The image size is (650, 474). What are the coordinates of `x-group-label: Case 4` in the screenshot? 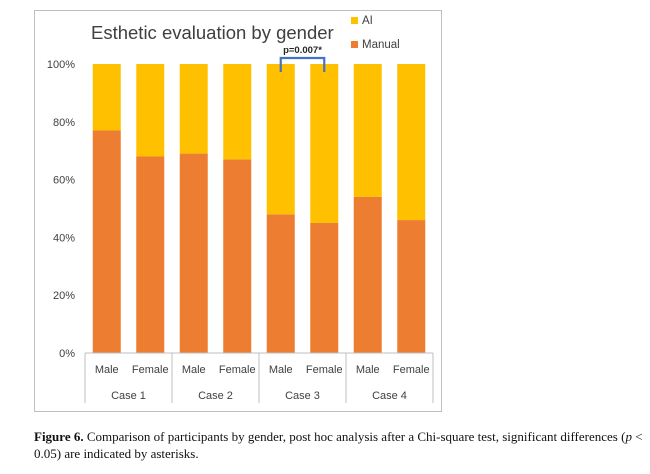 It's located at (389, 396).